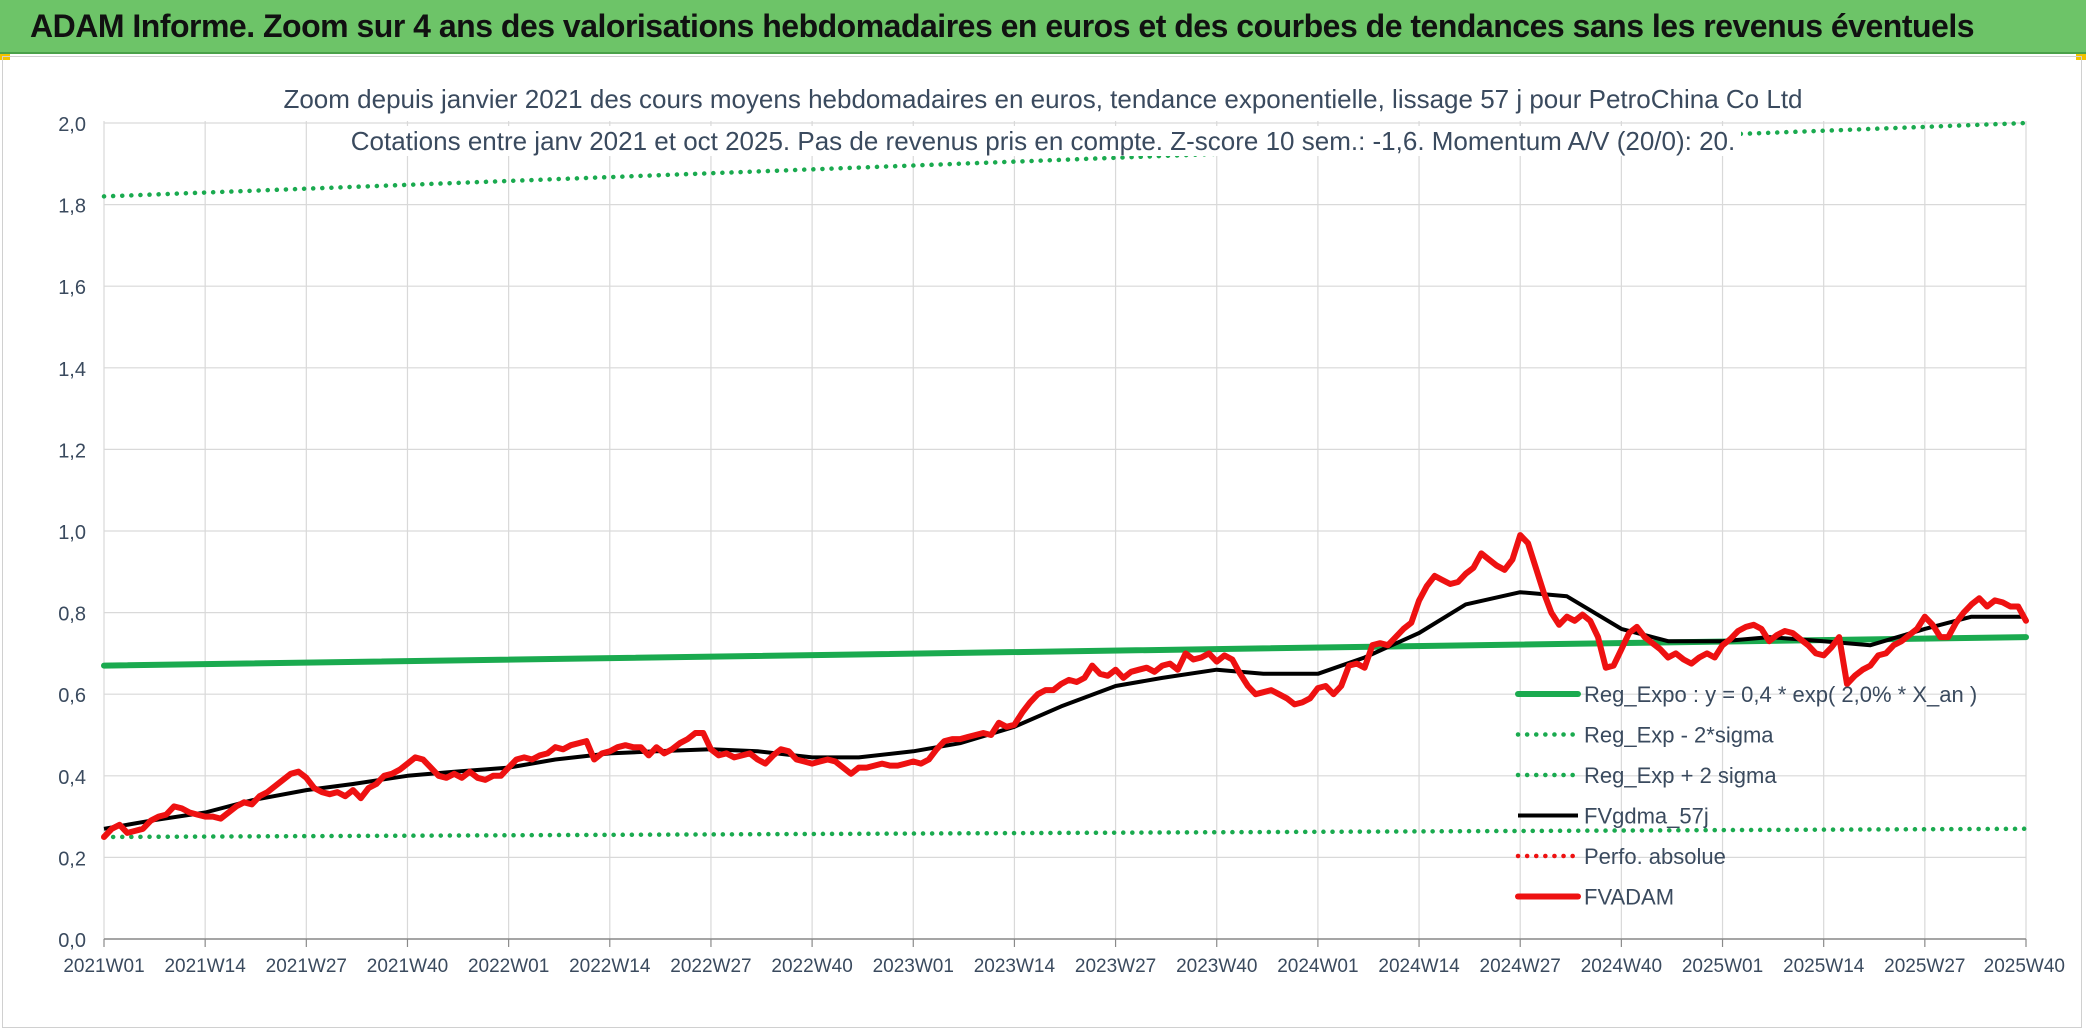  What do you see at coordinates (1419, 966) in the screenshot?
I see `x-tick-label: 2024W14` at bounding box center [1419, 966].